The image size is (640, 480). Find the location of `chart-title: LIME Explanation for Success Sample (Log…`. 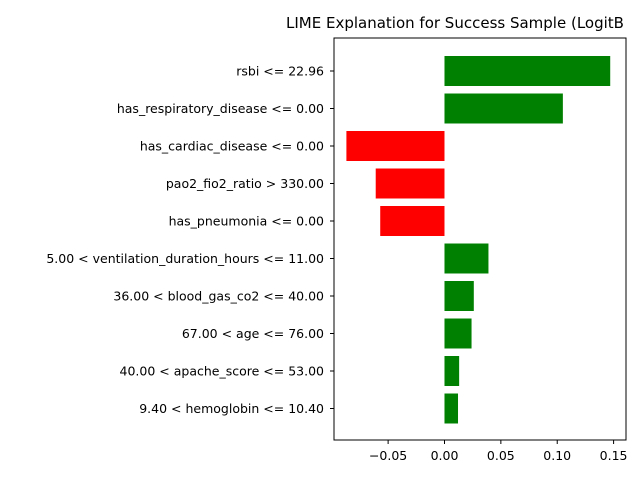

chart-title: LIME Explanation for Success Sample (Log… is located at coordinates (455, 23).